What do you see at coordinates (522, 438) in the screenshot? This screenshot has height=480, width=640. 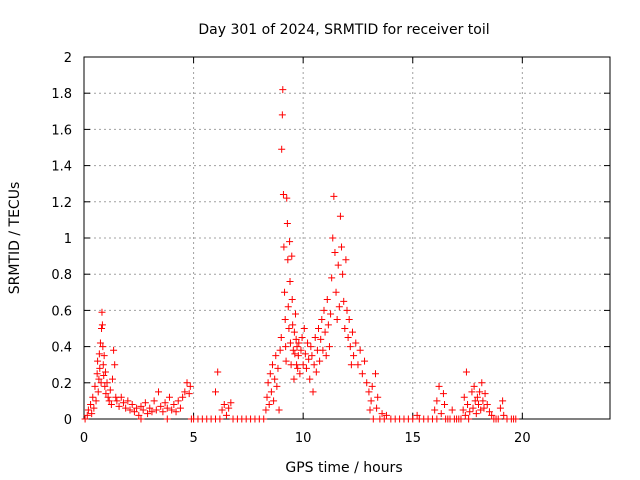 I see `x-tick-label: 20` at bounding box center [522, 438].